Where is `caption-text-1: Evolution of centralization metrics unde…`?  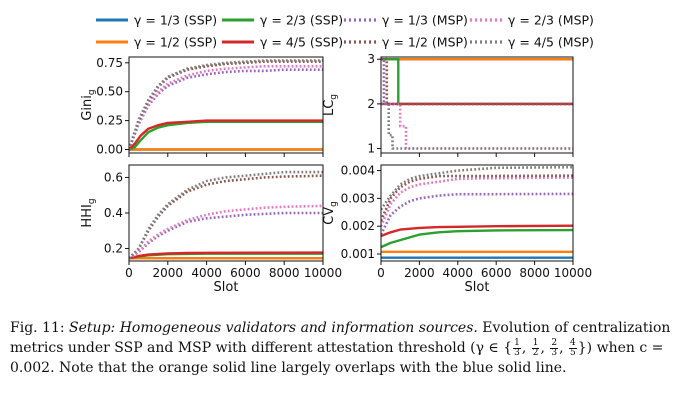 caption-text-1: Evolution of centralization metrics unde… is located at coordinates (340, 338).